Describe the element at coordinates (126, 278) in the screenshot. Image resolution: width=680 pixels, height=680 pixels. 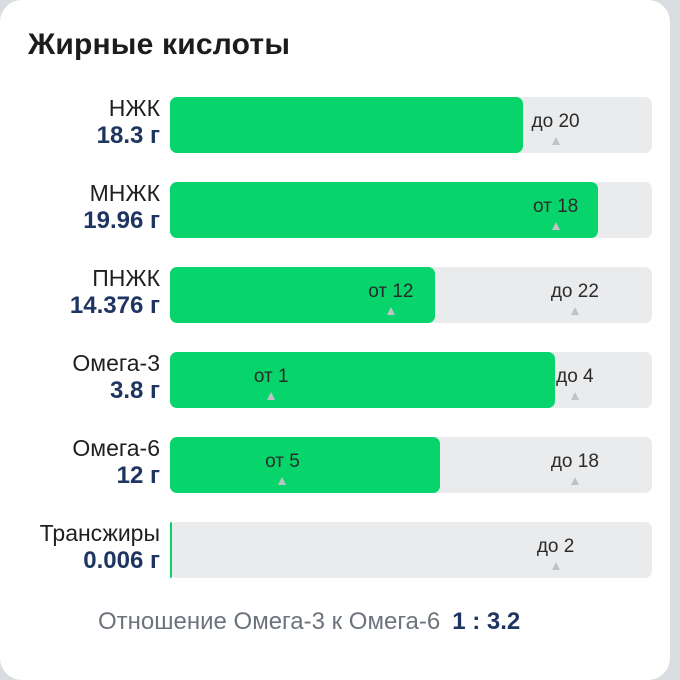
I see `nutrient-name: ПНЖК` at that location.